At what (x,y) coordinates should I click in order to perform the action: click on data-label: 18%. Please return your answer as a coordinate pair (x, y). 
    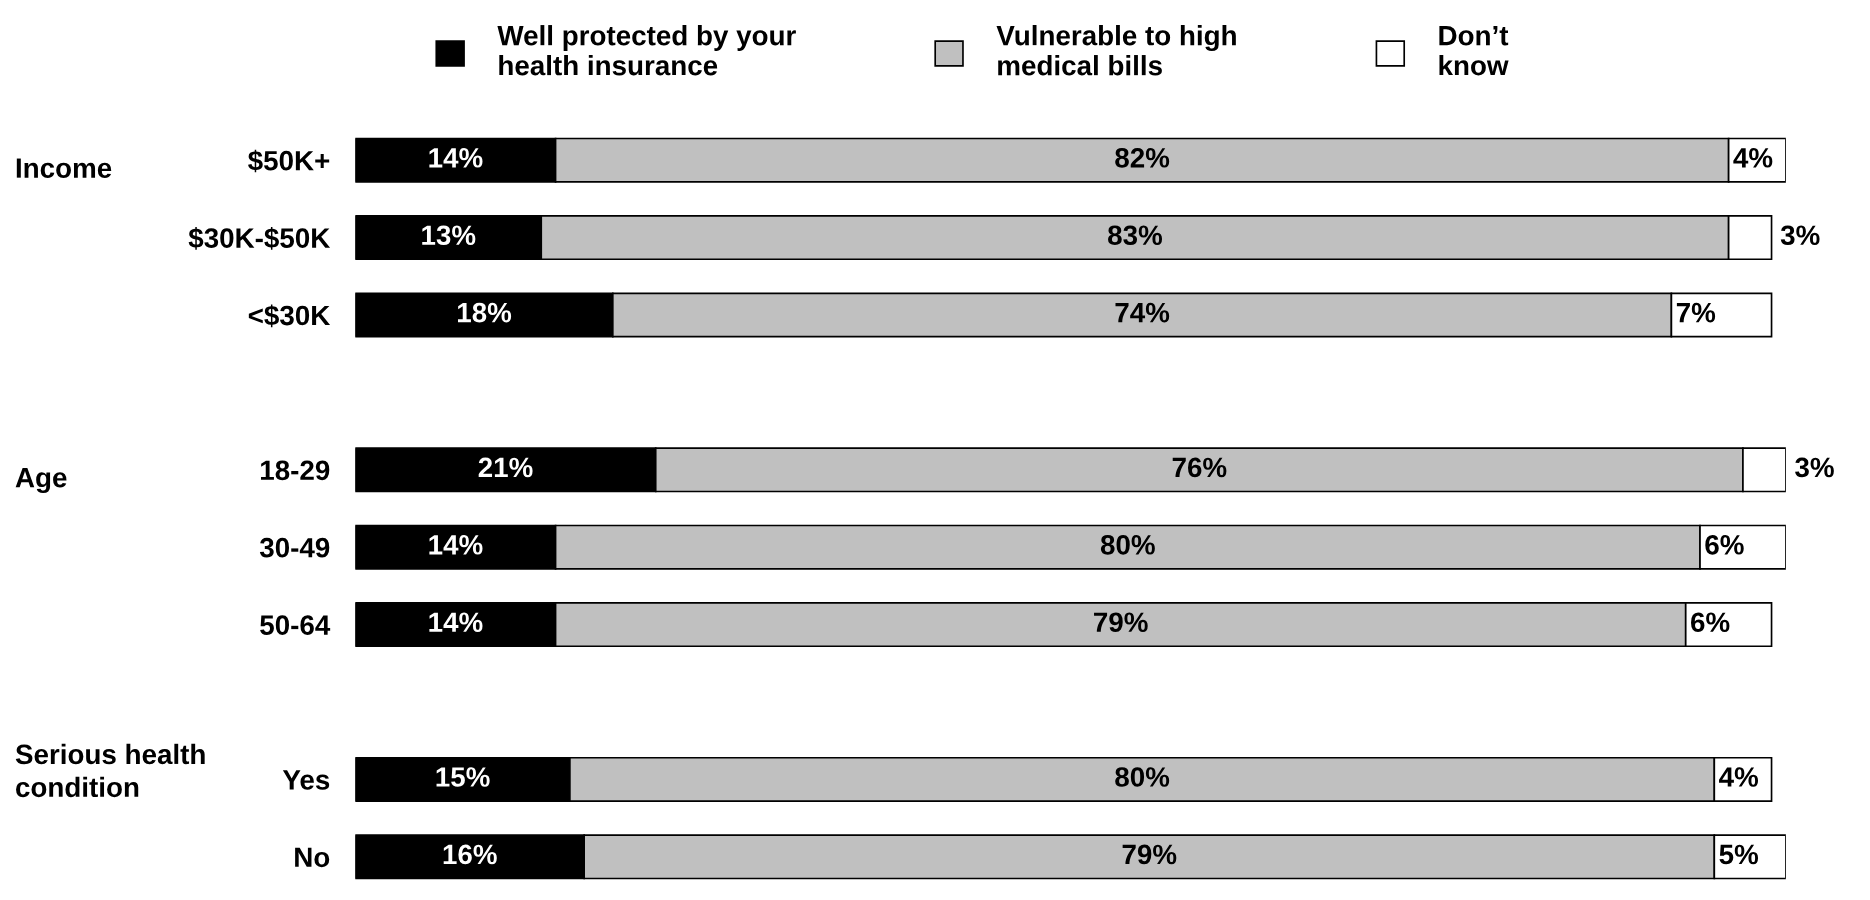
    Looking at the image, I should click on (485, 312).